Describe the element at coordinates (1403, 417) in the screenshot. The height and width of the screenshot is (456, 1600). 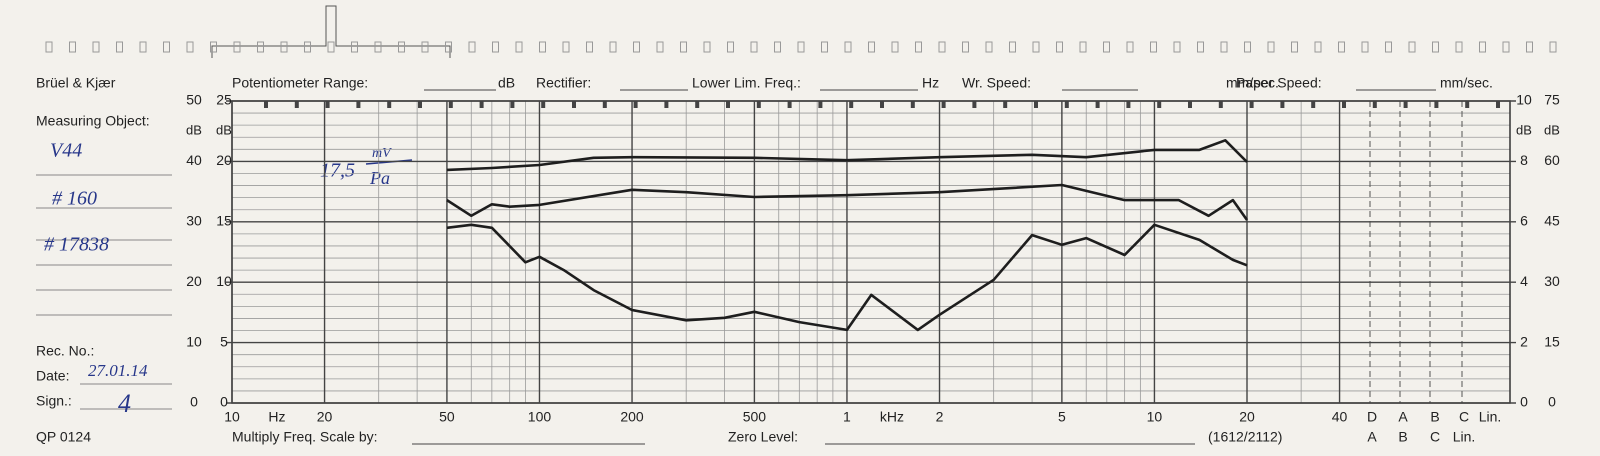
I see `weighting-label: A` at that location.